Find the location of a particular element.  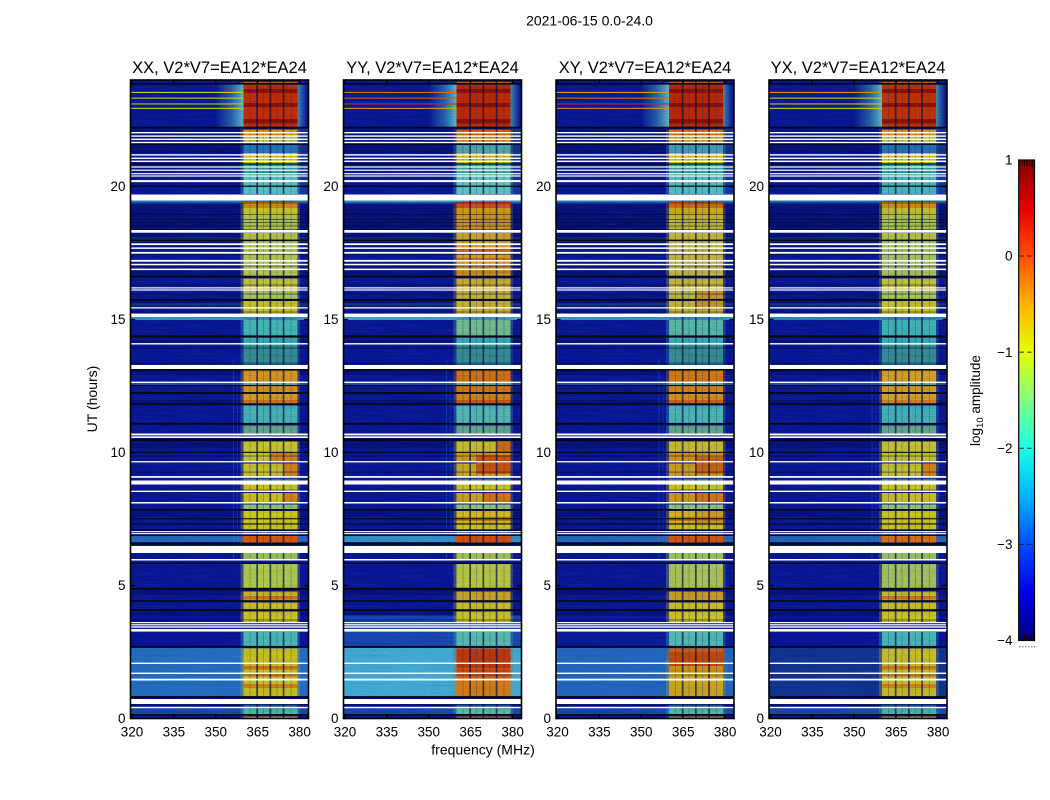

svg-text: −3 is located at coordinates (1004, 544).